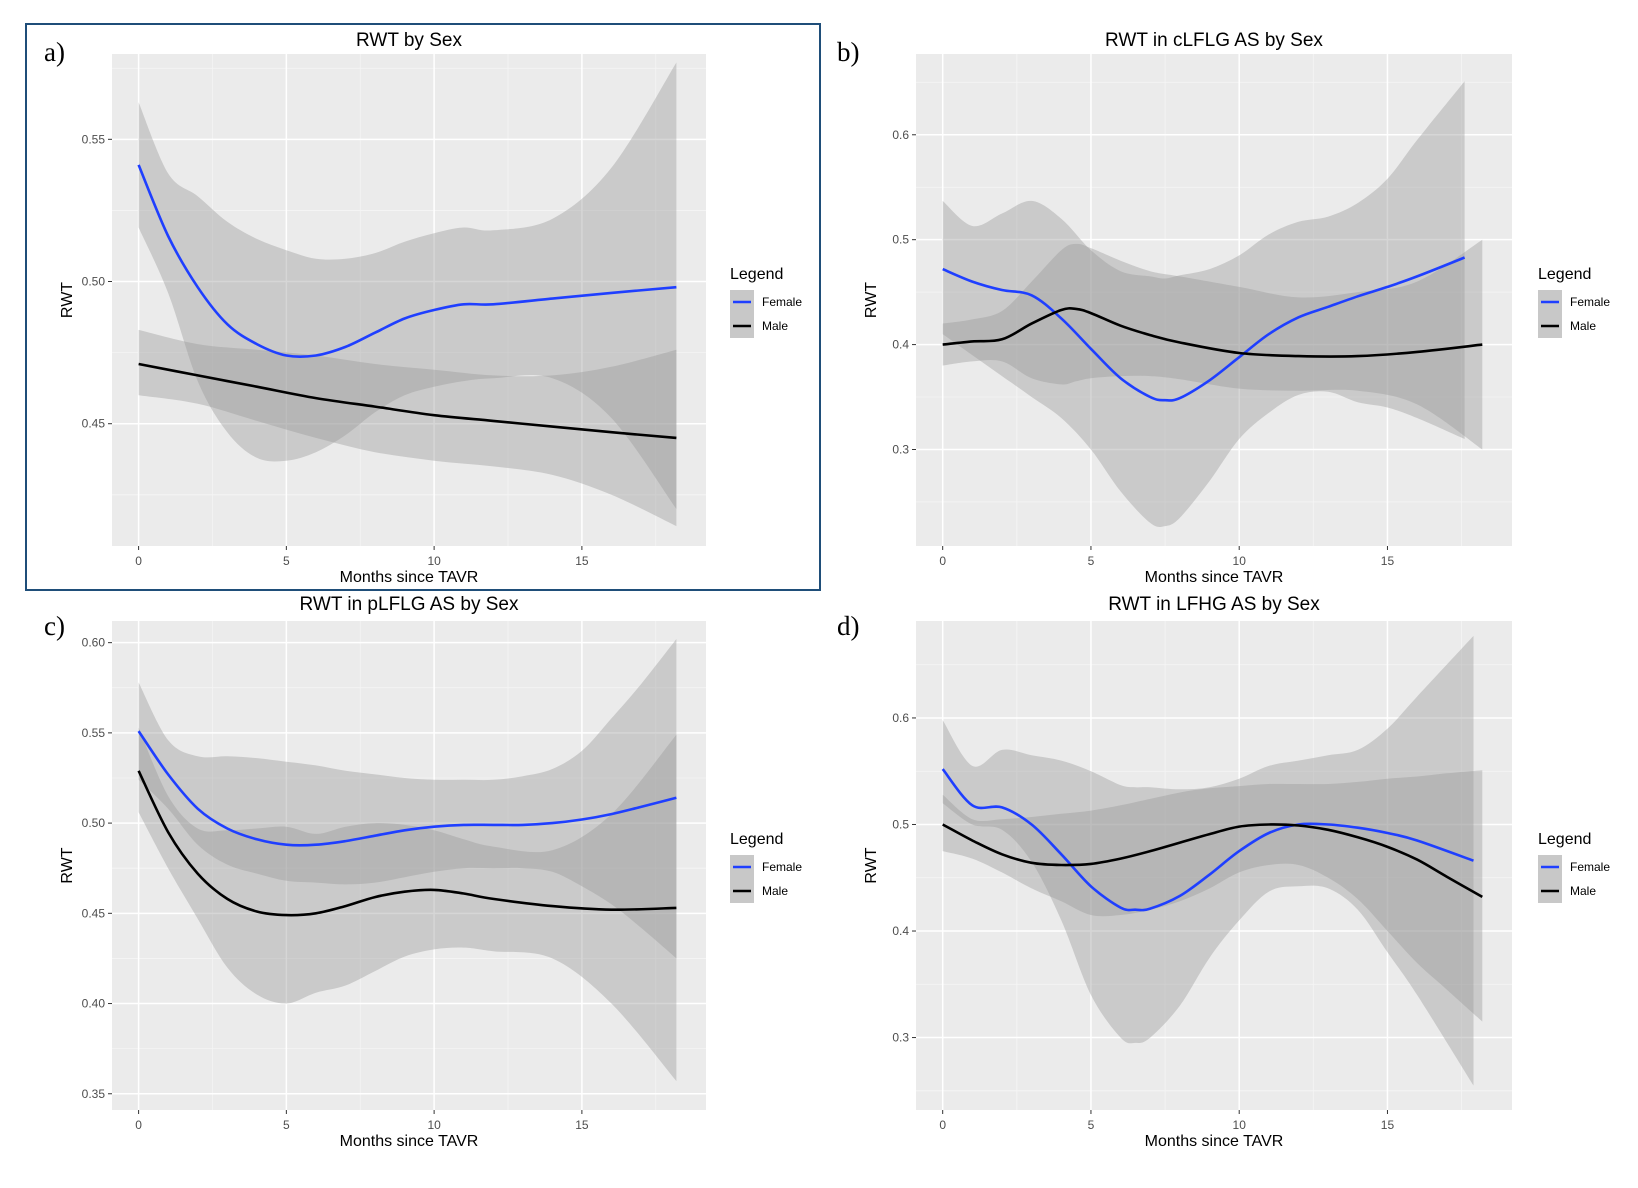 This screenshot has height=1188, width=1638. Describe the element at coordinates (848, 52) in the screenshot. I see `panel-label: b)` at that location.